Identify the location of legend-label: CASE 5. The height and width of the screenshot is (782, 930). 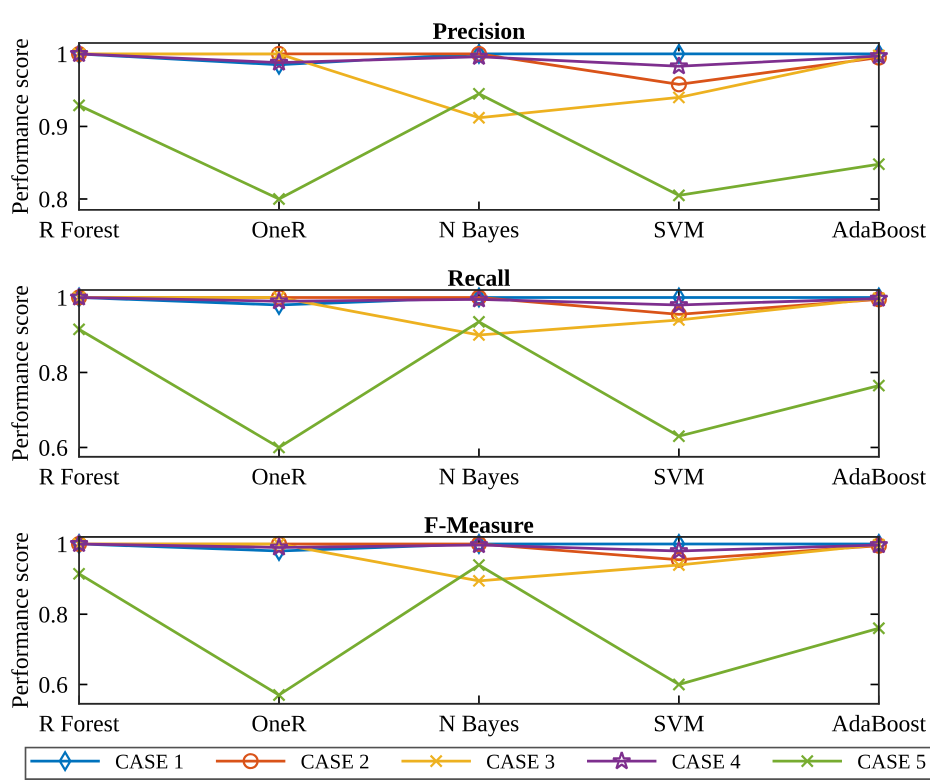
(892, 761).